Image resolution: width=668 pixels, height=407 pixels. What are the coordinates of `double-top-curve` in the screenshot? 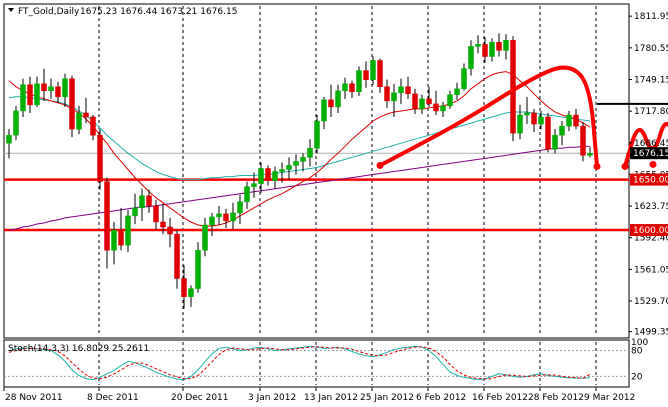 It's located at (645, 145).